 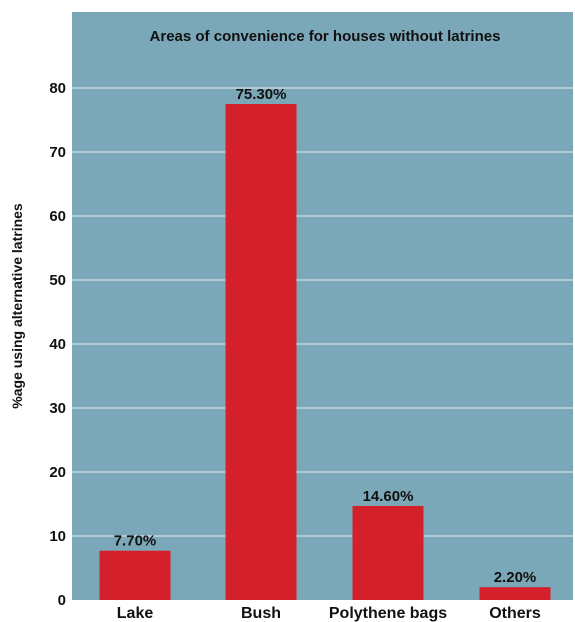 What do you see at coordinates (62, 600) in the screenshot?
I see `y-tick-label: 0` at bounding box center [62, 600].